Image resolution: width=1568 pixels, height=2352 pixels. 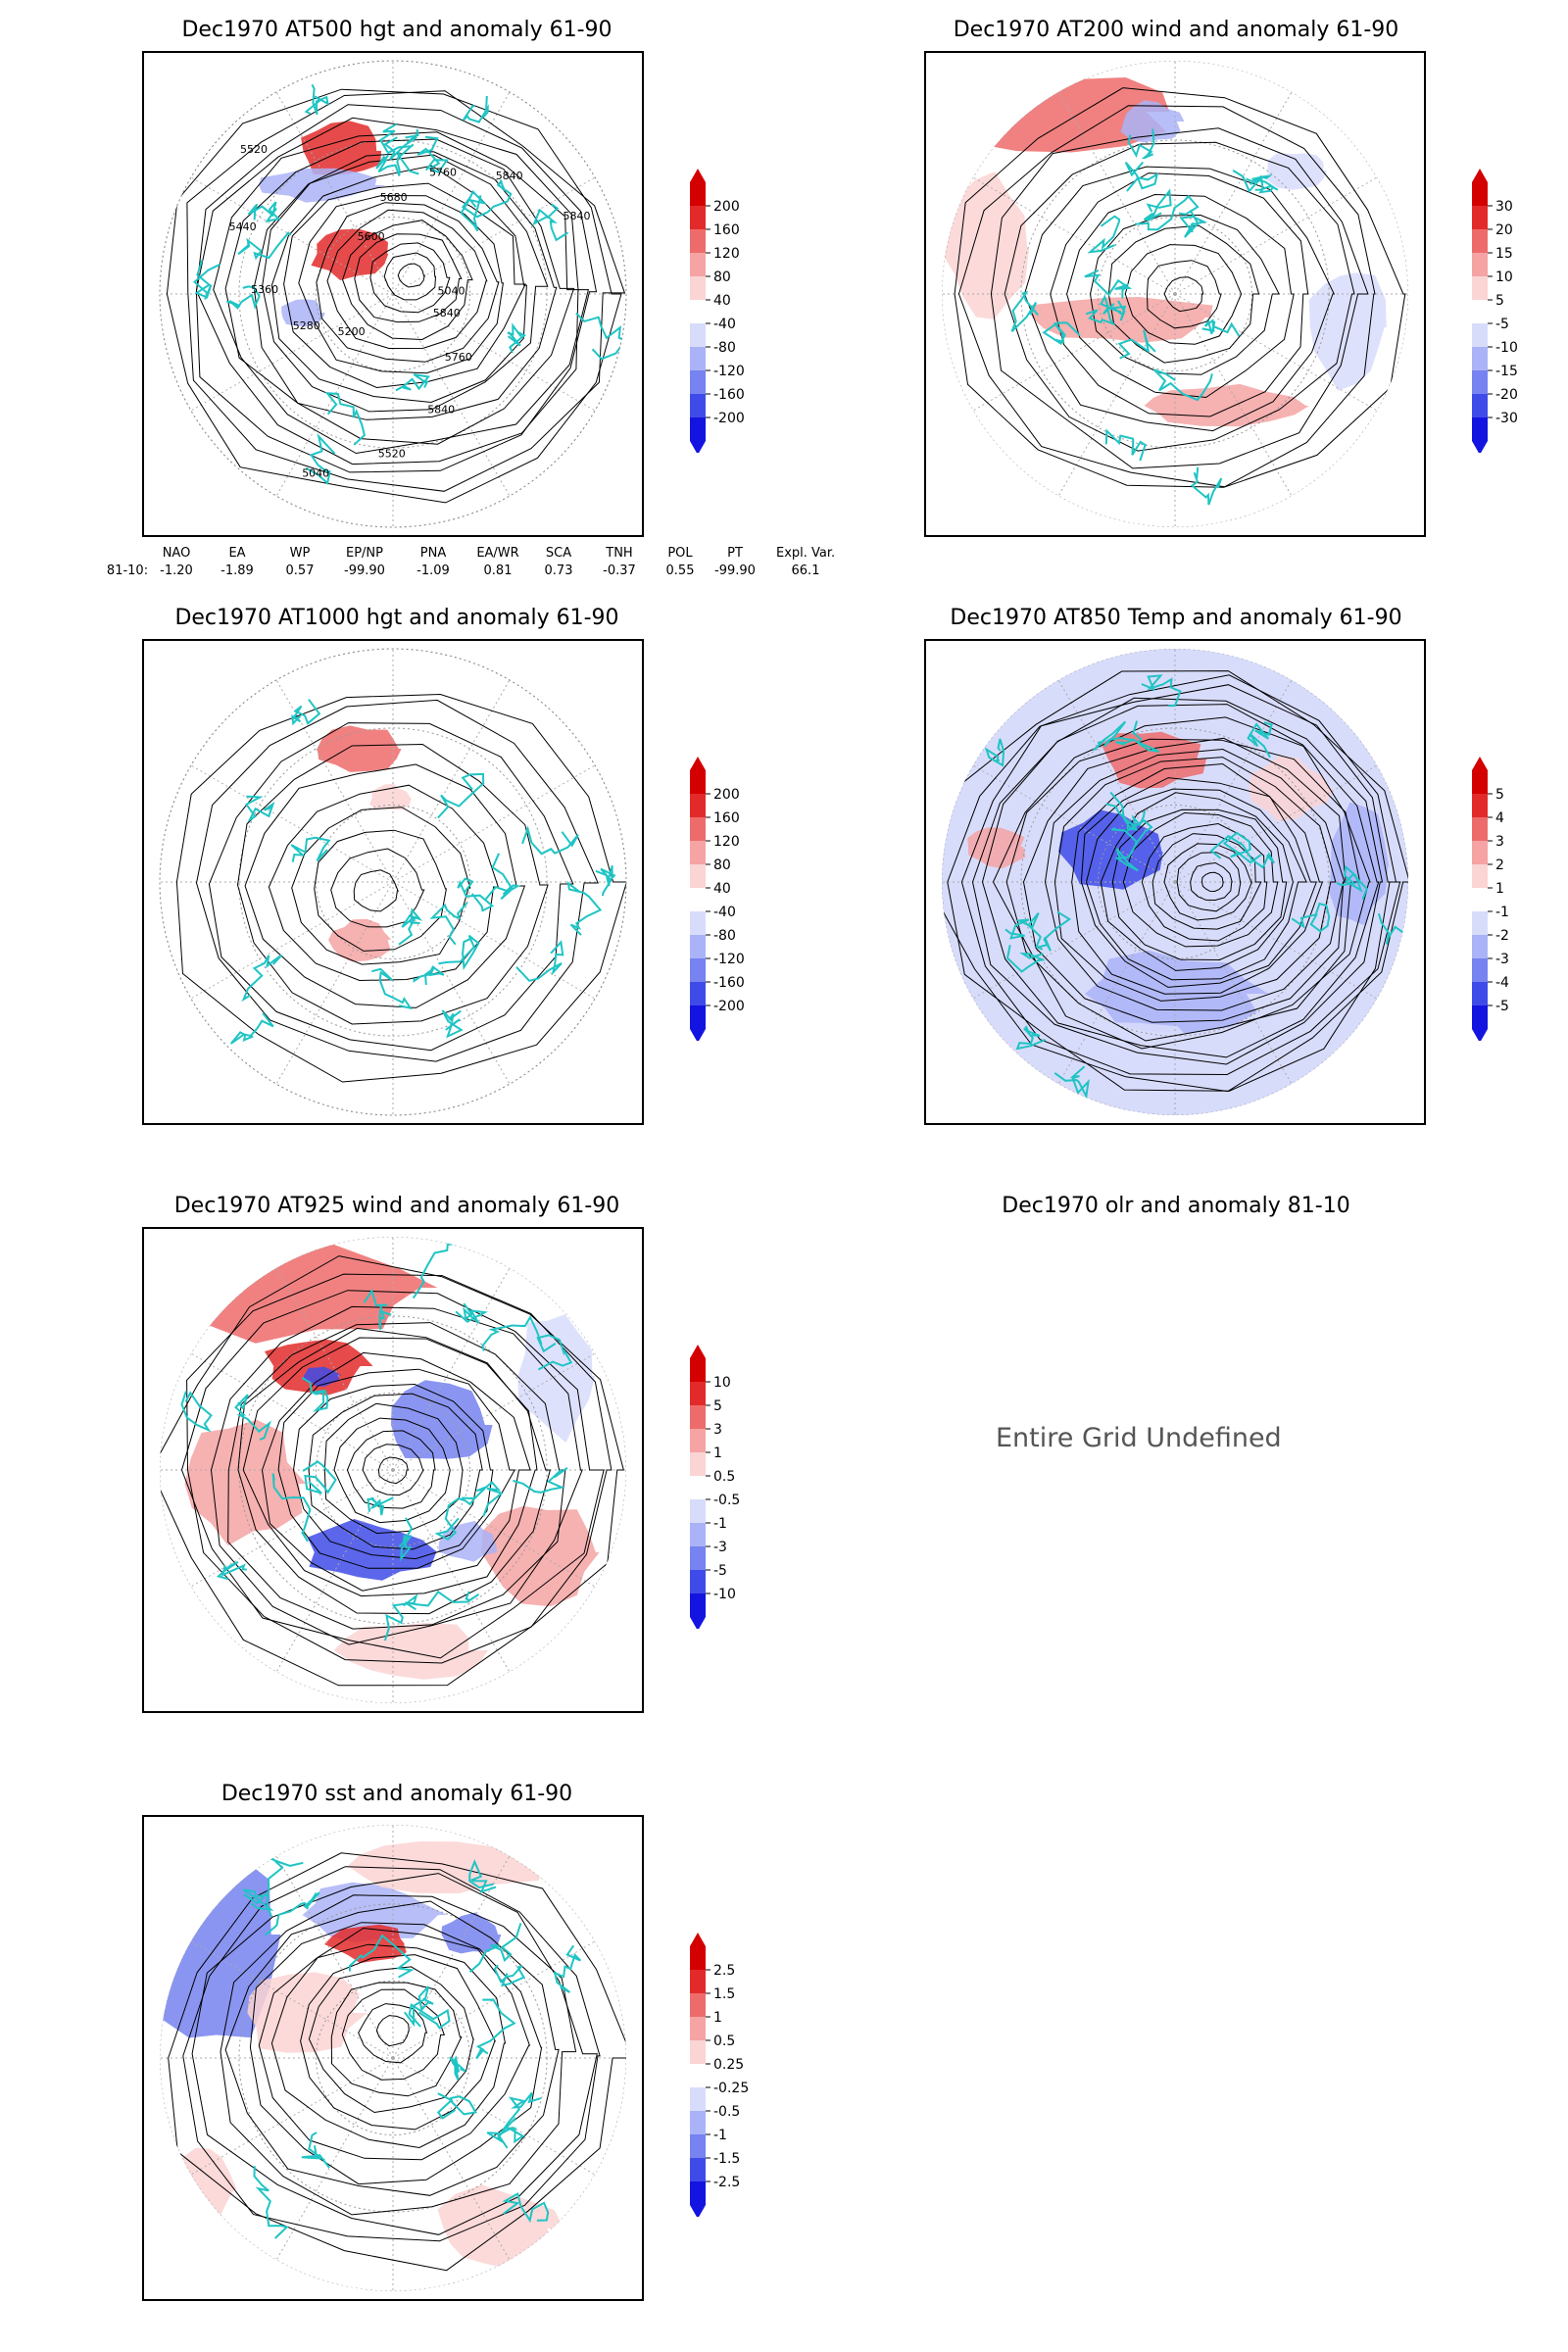 I want to click on at200-map-svg, so click(x=1175, y=294).